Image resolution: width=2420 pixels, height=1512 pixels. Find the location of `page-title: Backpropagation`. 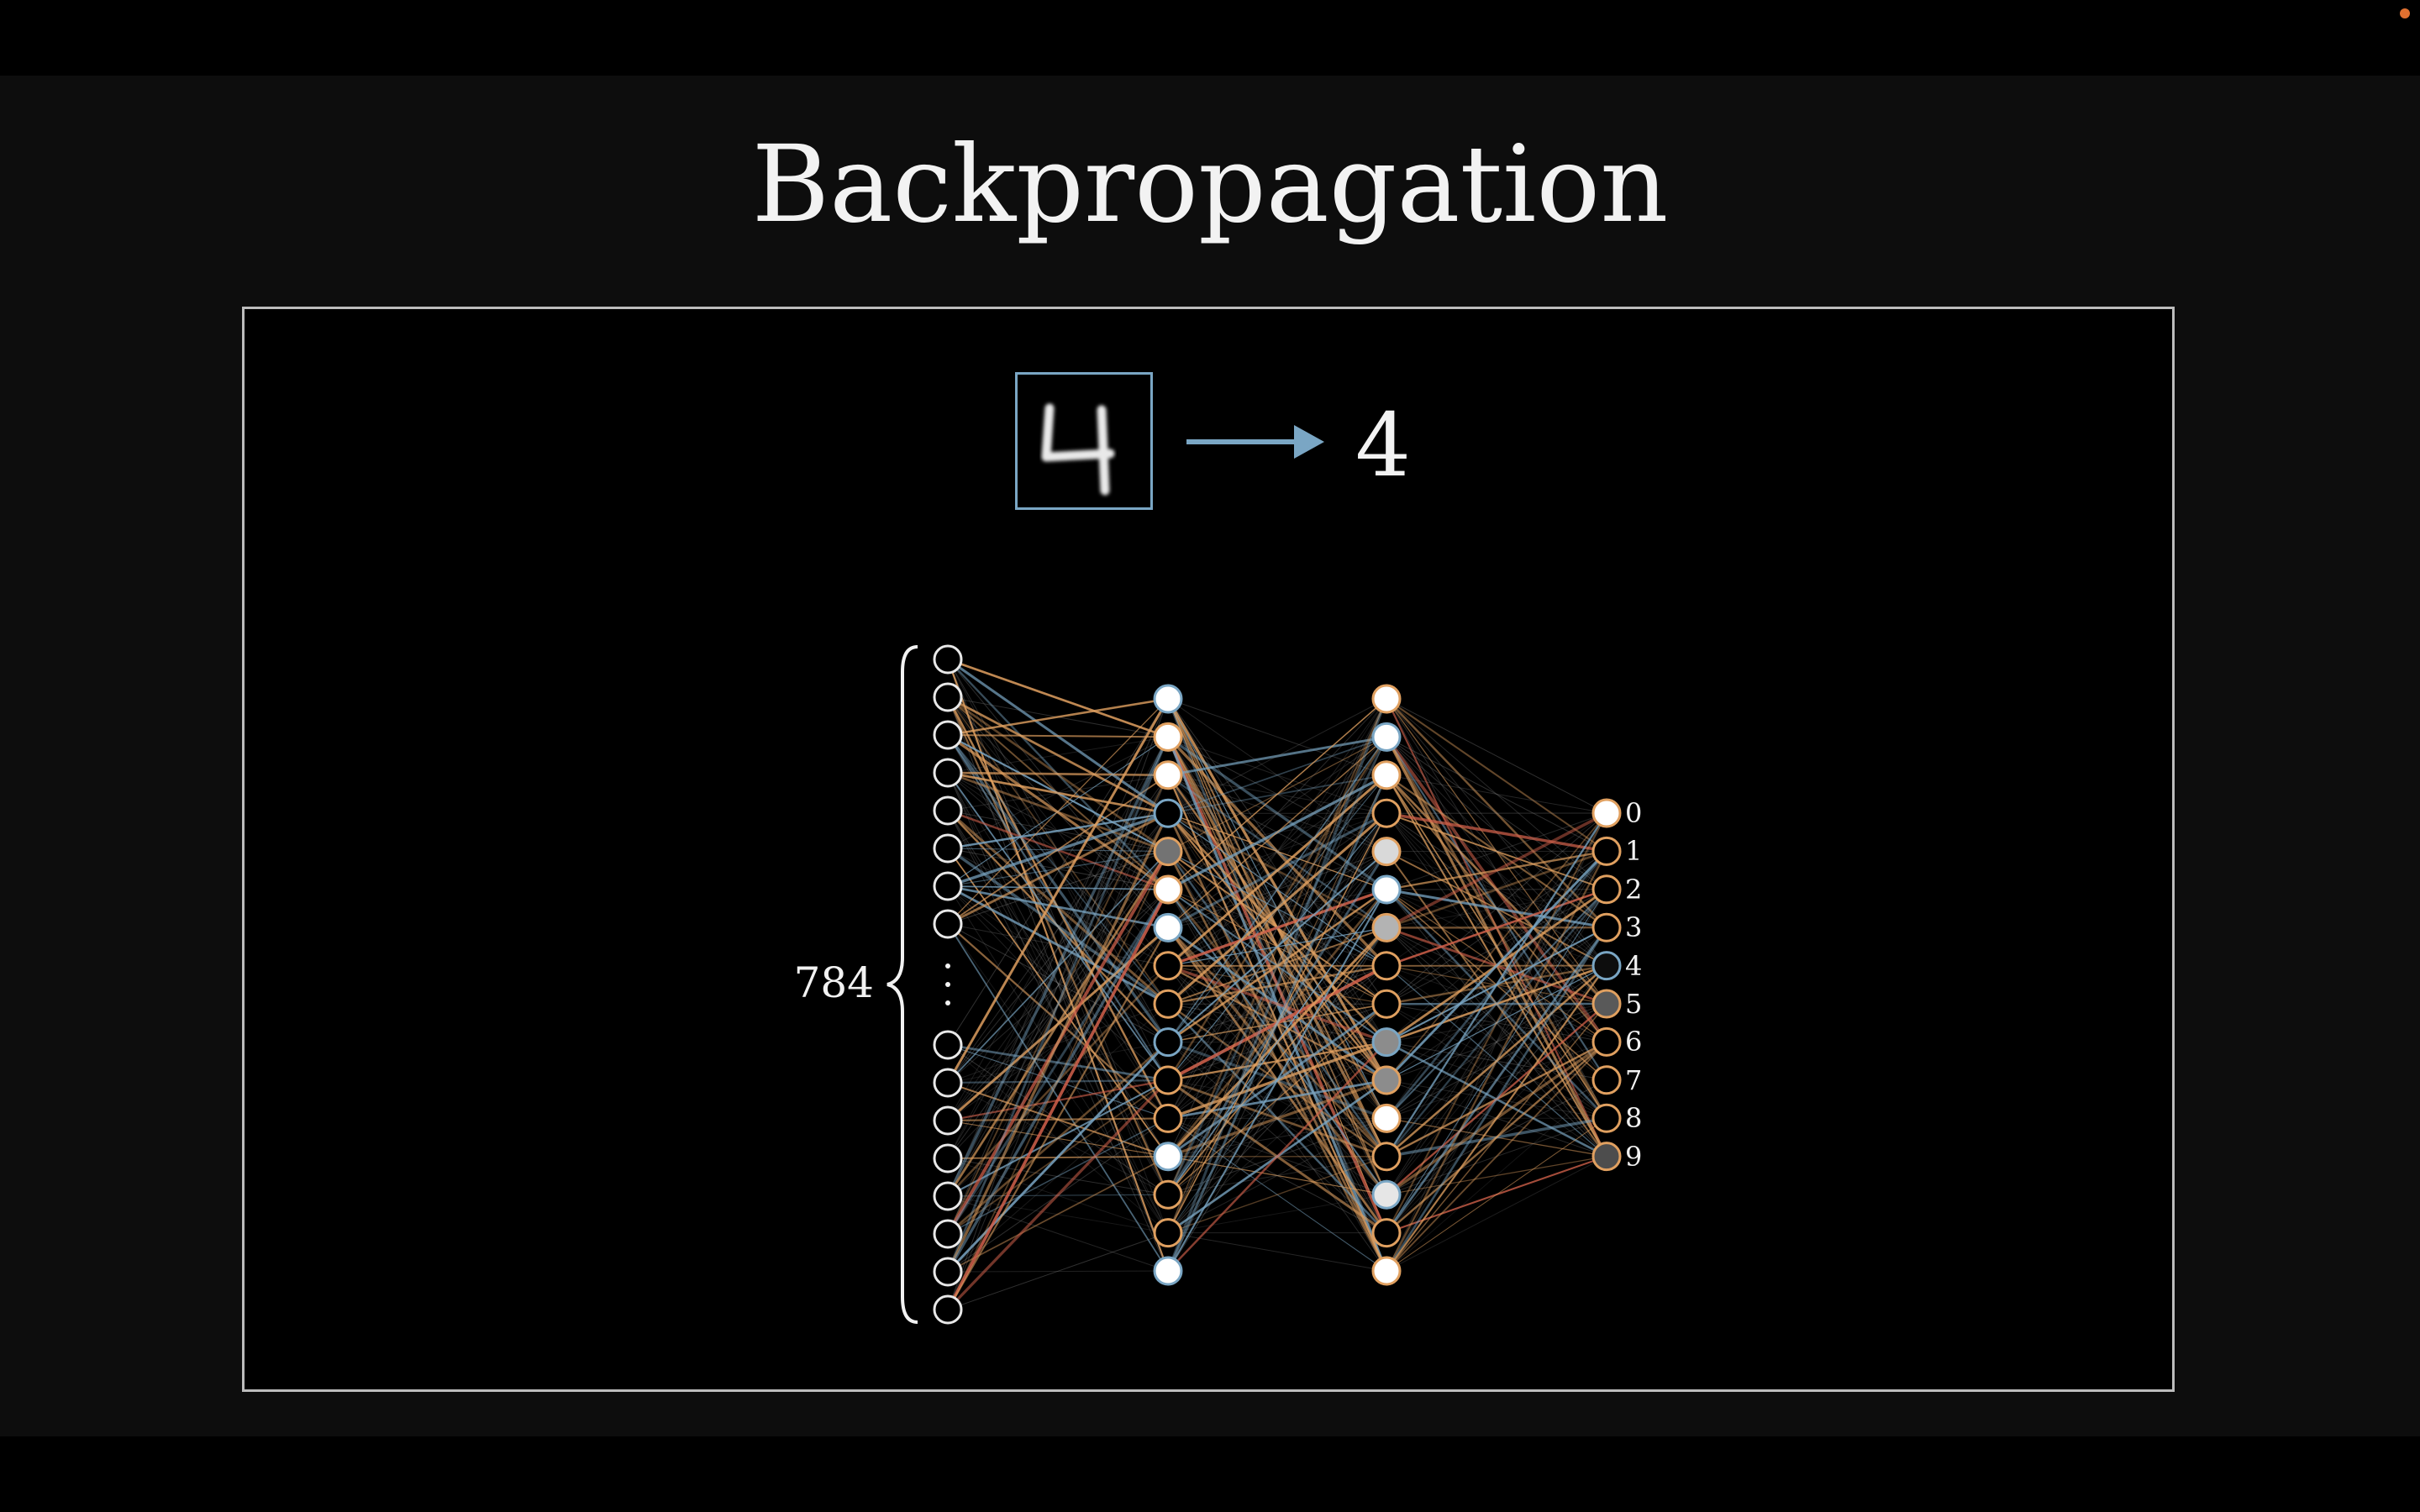

page-title: Backpropagation is located at coordinates (1210, 184).